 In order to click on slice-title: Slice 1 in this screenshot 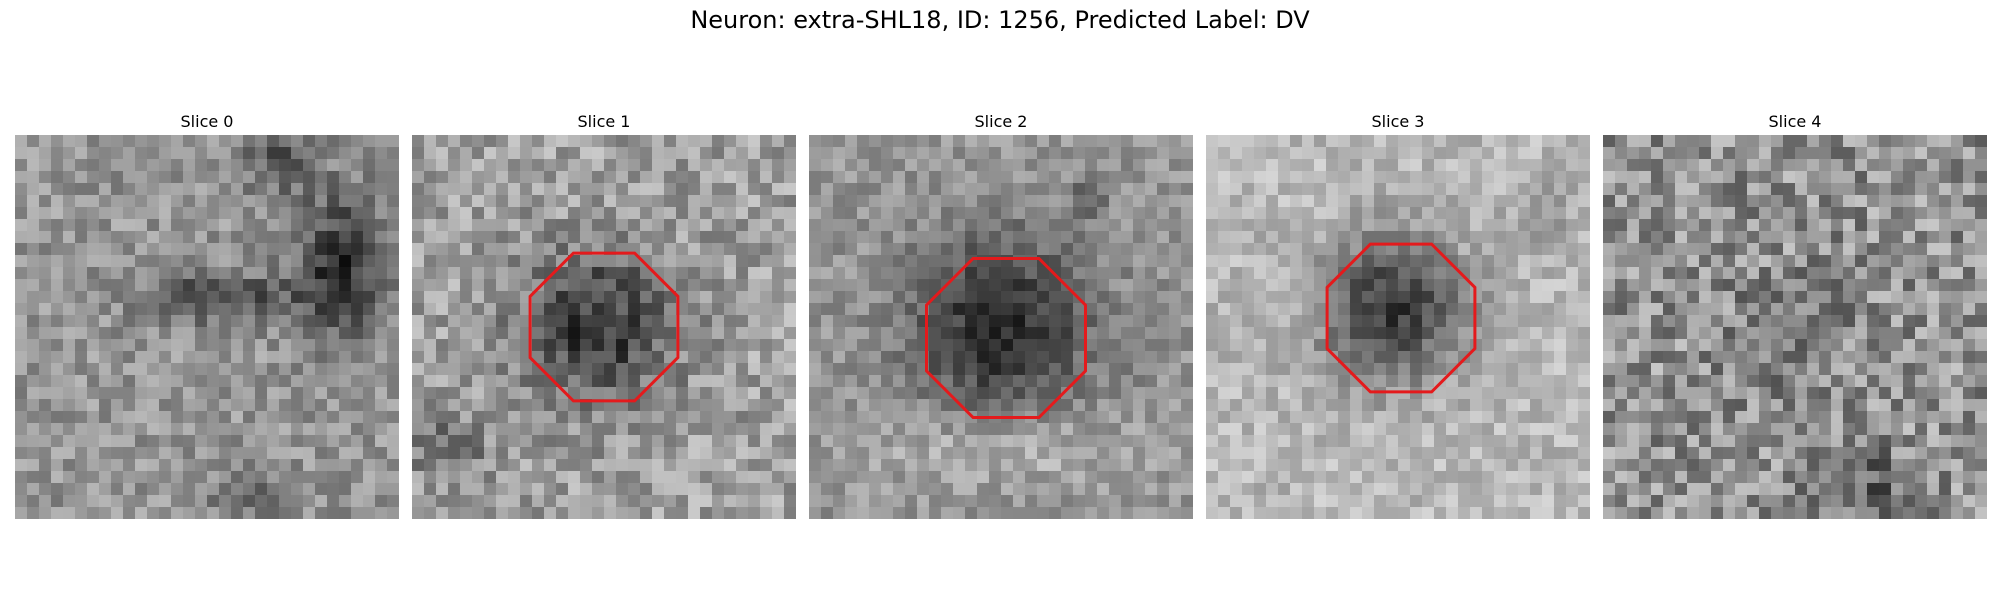, I will do `click(604, 121)`.